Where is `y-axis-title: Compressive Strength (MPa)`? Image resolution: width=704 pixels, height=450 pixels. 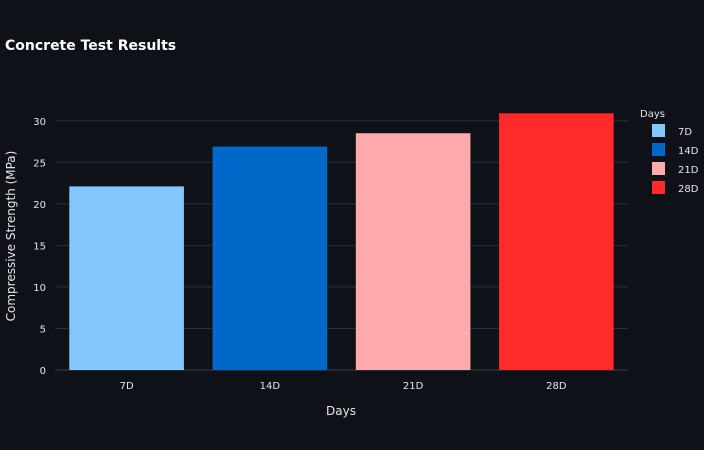
y-axis-title: Compressive Strength (MPa) is located at coordinates (11, 236).